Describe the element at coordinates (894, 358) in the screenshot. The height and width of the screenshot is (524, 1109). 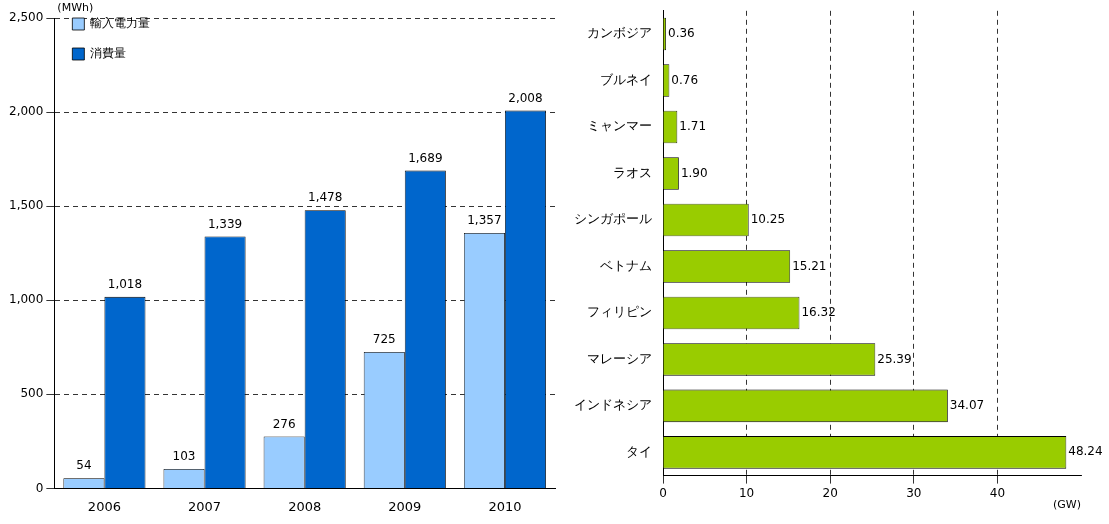
I see `data-label: 25.39` at that location.